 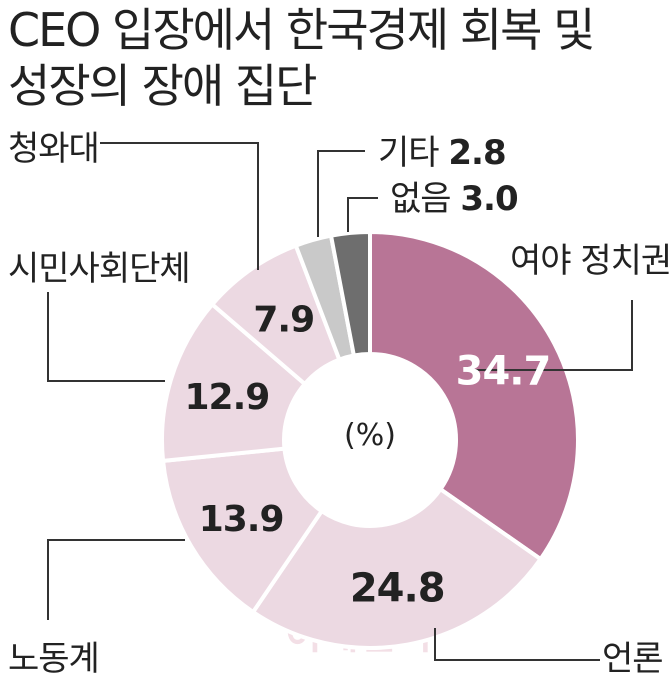 What do you see at coordinates (503, 372) in the screenshot?
I see `value-label-0: 34.7` at bounding box center [503, 372].